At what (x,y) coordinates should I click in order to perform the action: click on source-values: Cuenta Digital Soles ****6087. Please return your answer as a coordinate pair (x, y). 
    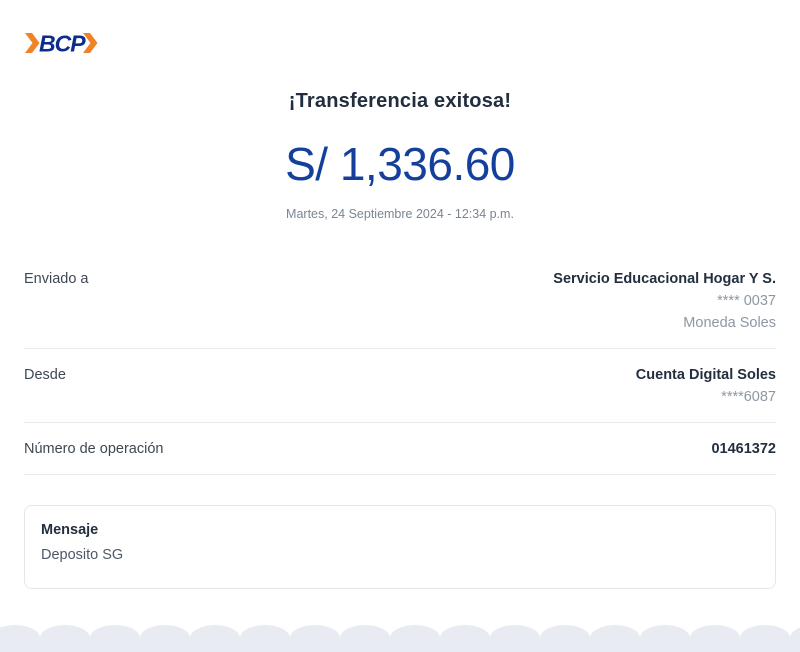
    Looking at the image, I should click on (706, 386).